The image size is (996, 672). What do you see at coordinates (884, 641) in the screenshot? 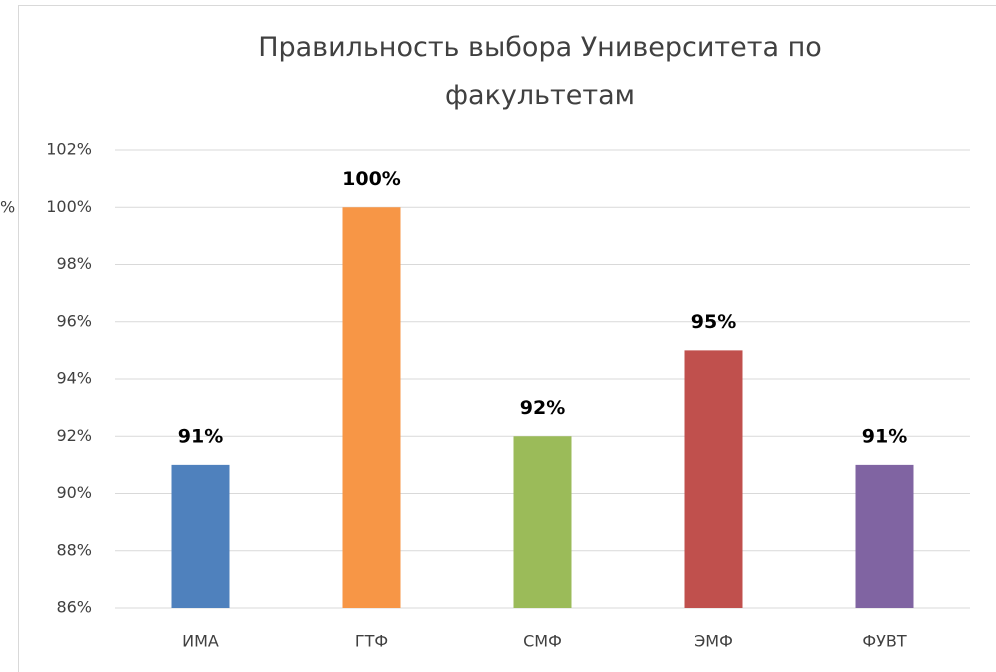
I see `x-tick-label: ФУВТ` at bounding box center [884, 641].